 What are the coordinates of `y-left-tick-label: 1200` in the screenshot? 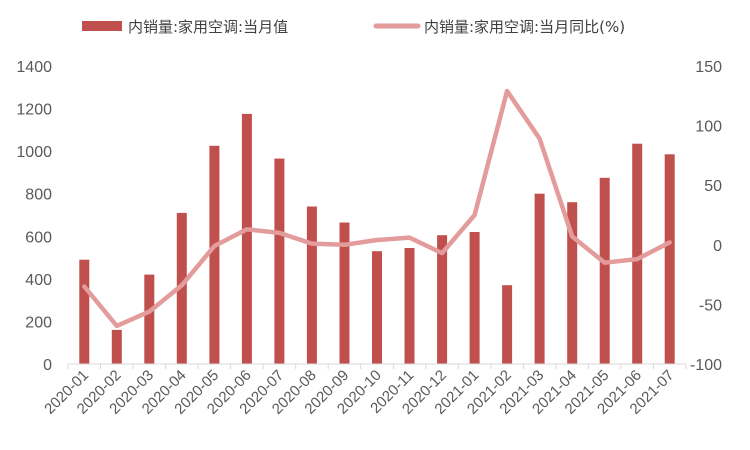 It's located at (34, 110).